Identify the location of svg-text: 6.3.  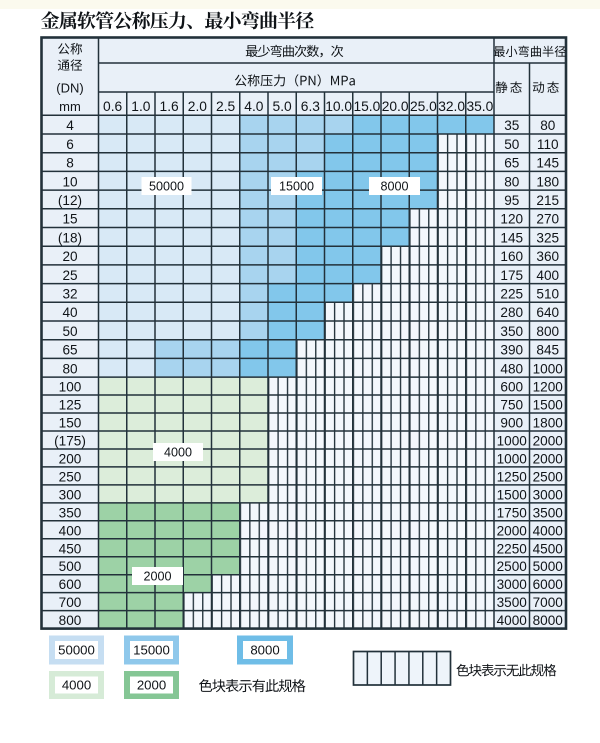
(311, 106).